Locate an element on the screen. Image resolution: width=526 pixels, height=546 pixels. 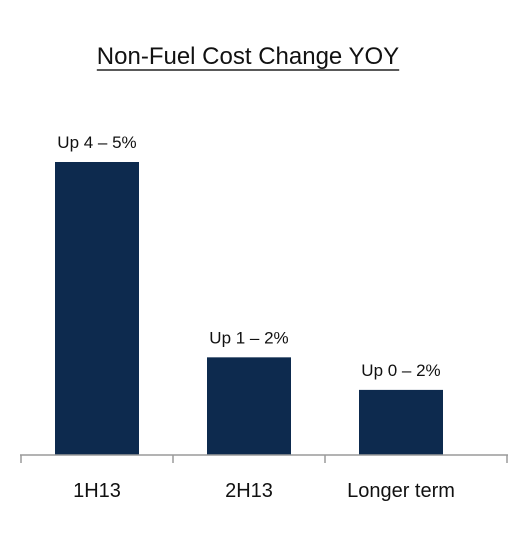
chart-title: Non-Fuel Cost Change YOY is located at coordinates (248, 56).